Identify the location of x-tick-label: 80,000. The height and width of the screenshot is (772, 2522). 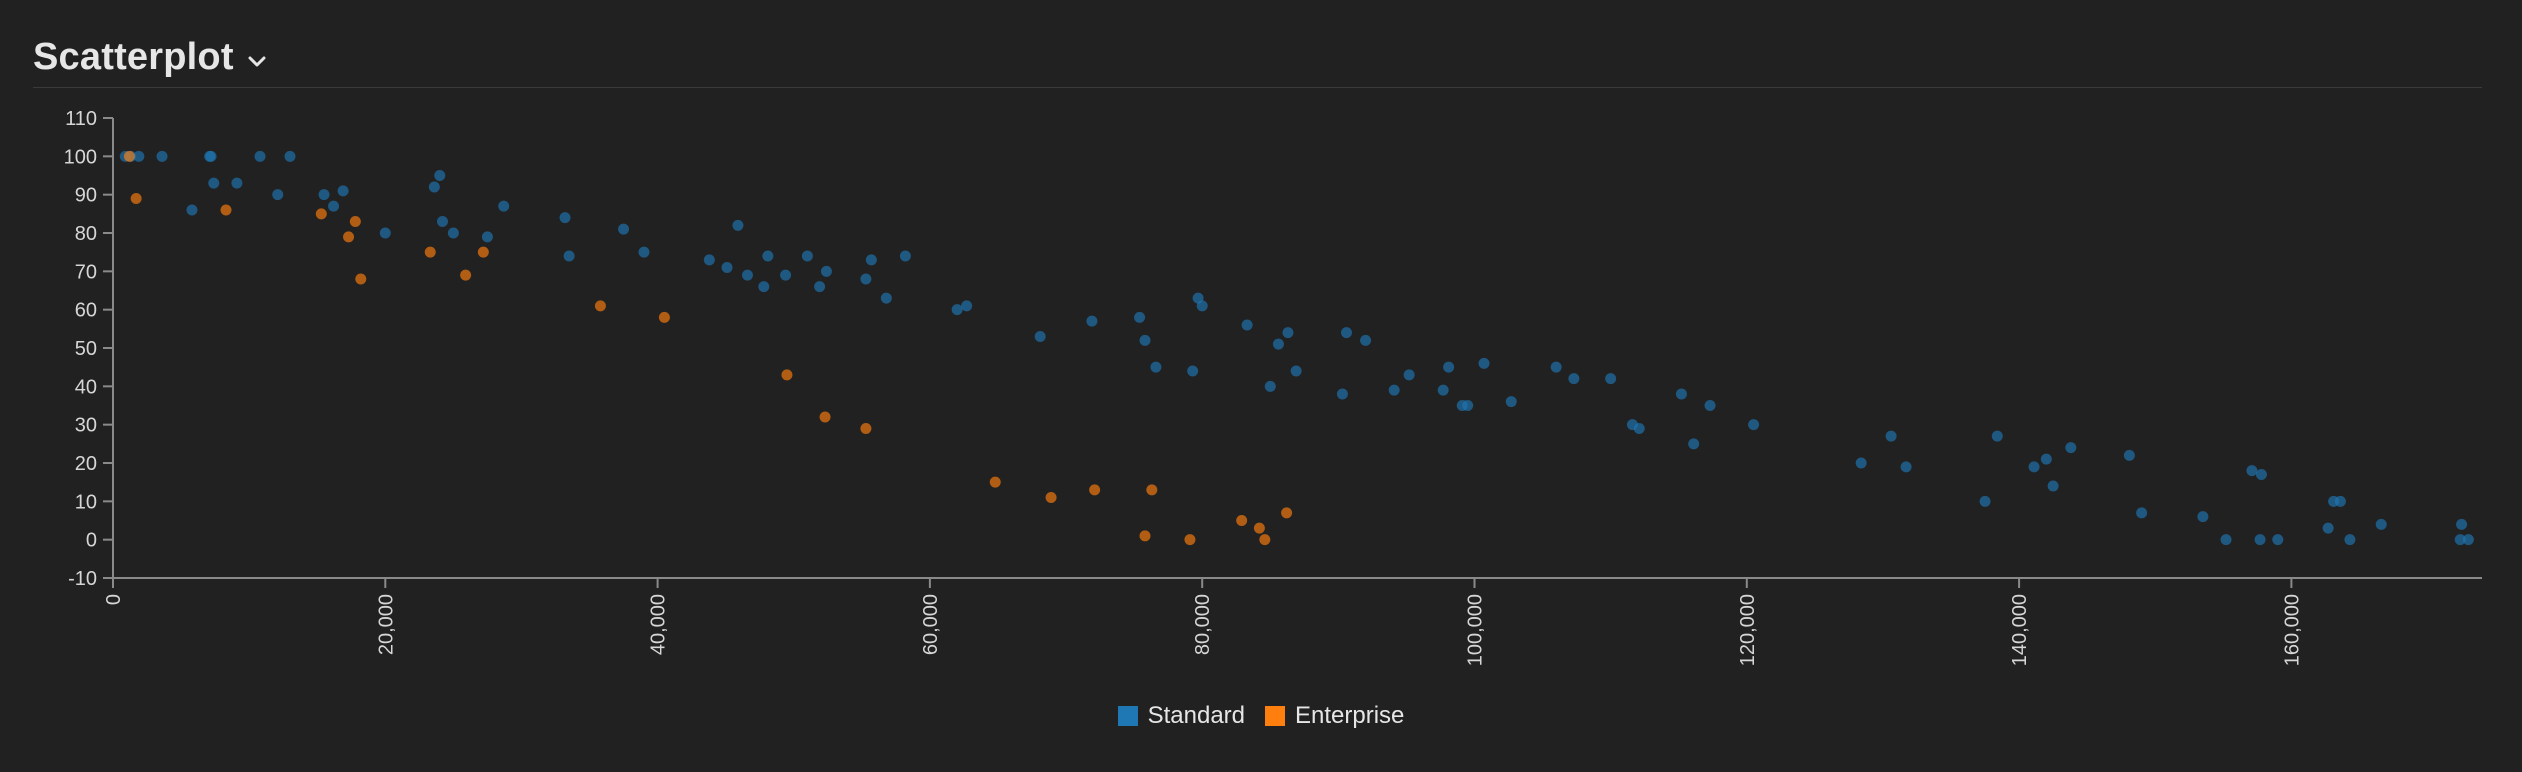
(1203, 624).